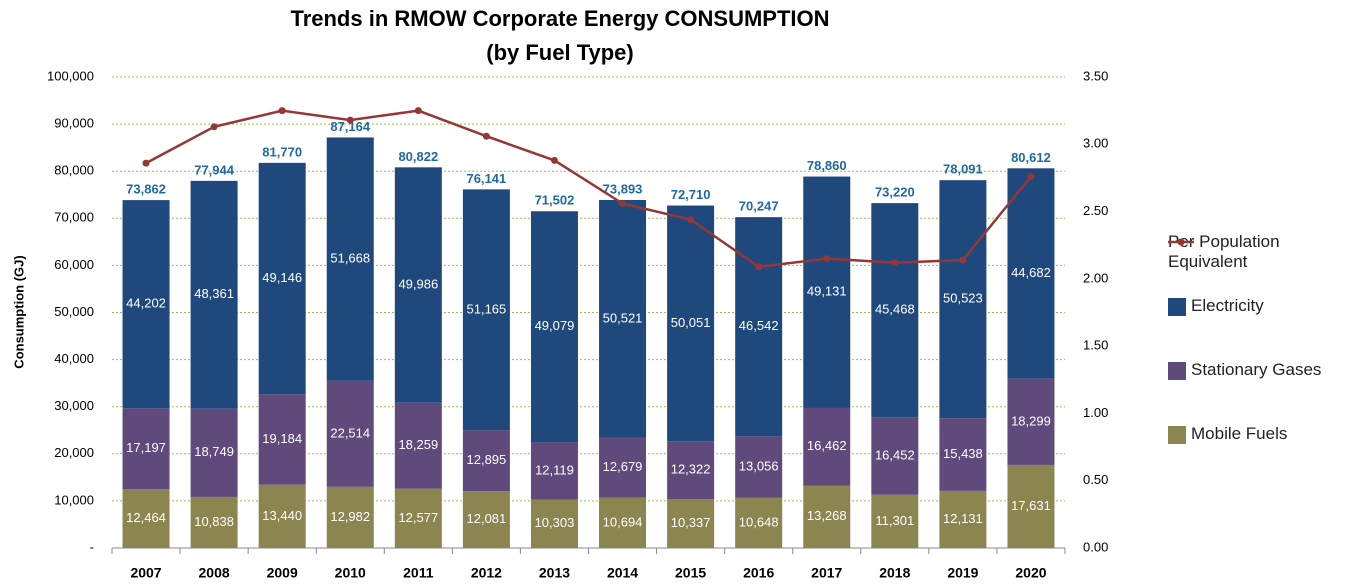 This screenshot has height=586, width=1361. Describe the element at coordinates (1263, 392) in the screenshot. I see `legend-item: Stationary Gases` at that location.